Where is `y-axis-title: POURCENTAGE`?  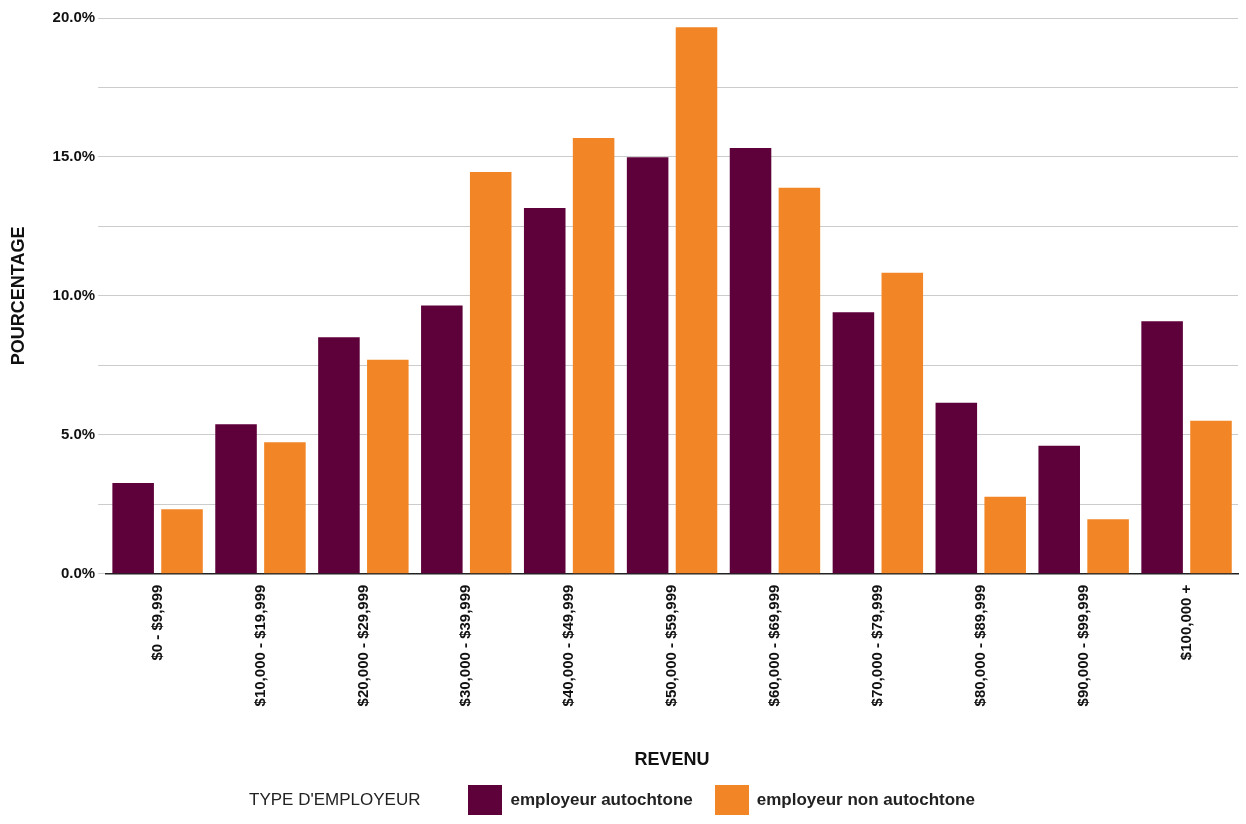
y-axis-title: POURCENTAGE is located at coordinates (17, 296).